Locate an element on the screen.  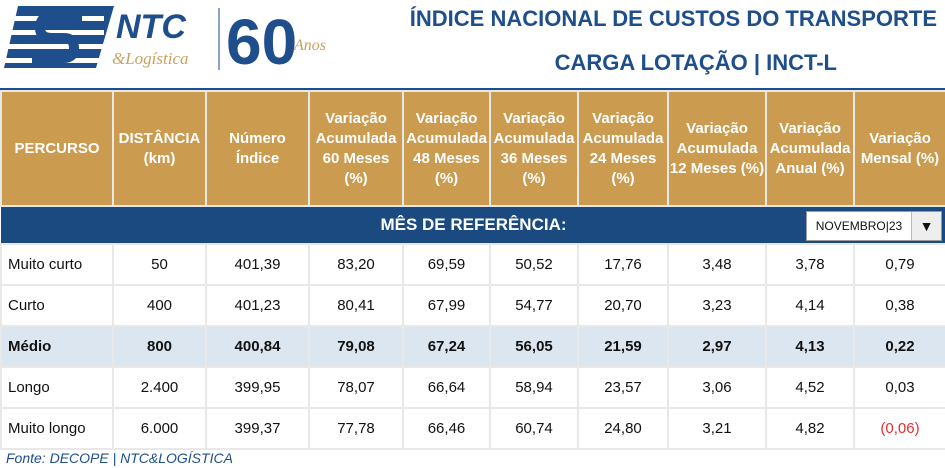
reference-row: MÊS DE REFERÊNCIA: NOVEMBRO|23 ▼ is located at coordinates (473, 225).